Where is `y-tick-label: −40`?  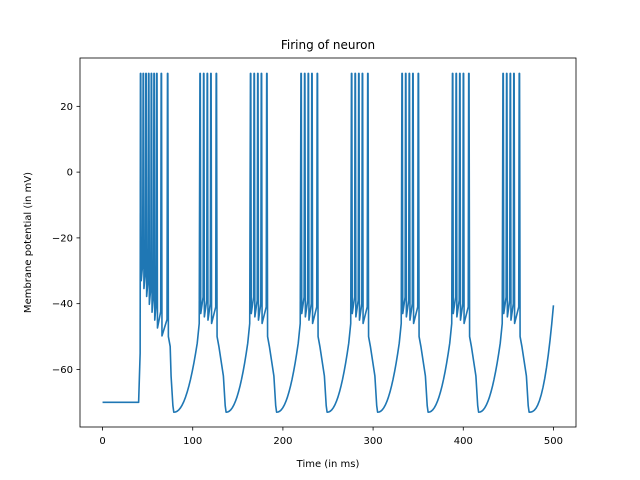
y-tick-label: −40 is located at coordinates (62, 304).